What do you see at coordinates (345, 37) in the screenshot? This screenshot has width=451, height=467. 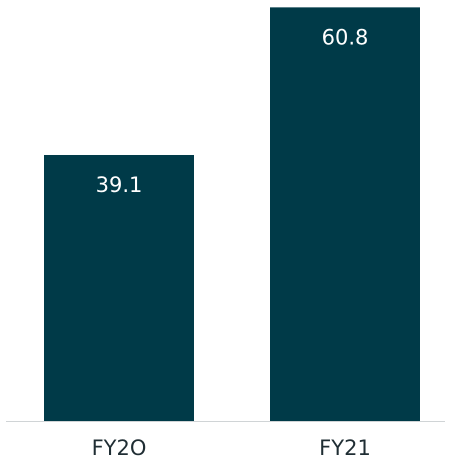 I see `bar-value-label: 60.8` at bounding box center [345, 37].